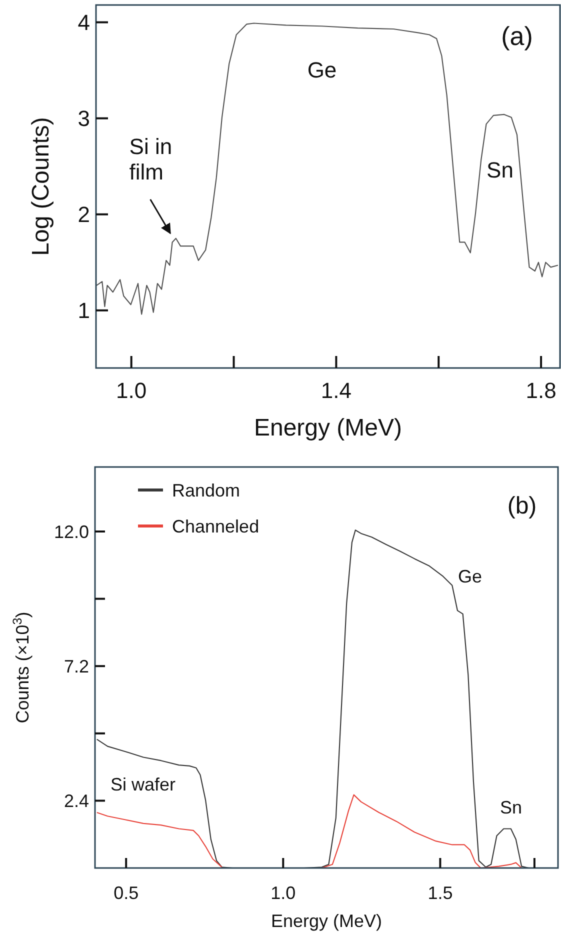  Describe the element at coordinates (541, 390) in the screenshot. I see `x-tick-label: 1.8` at that location.